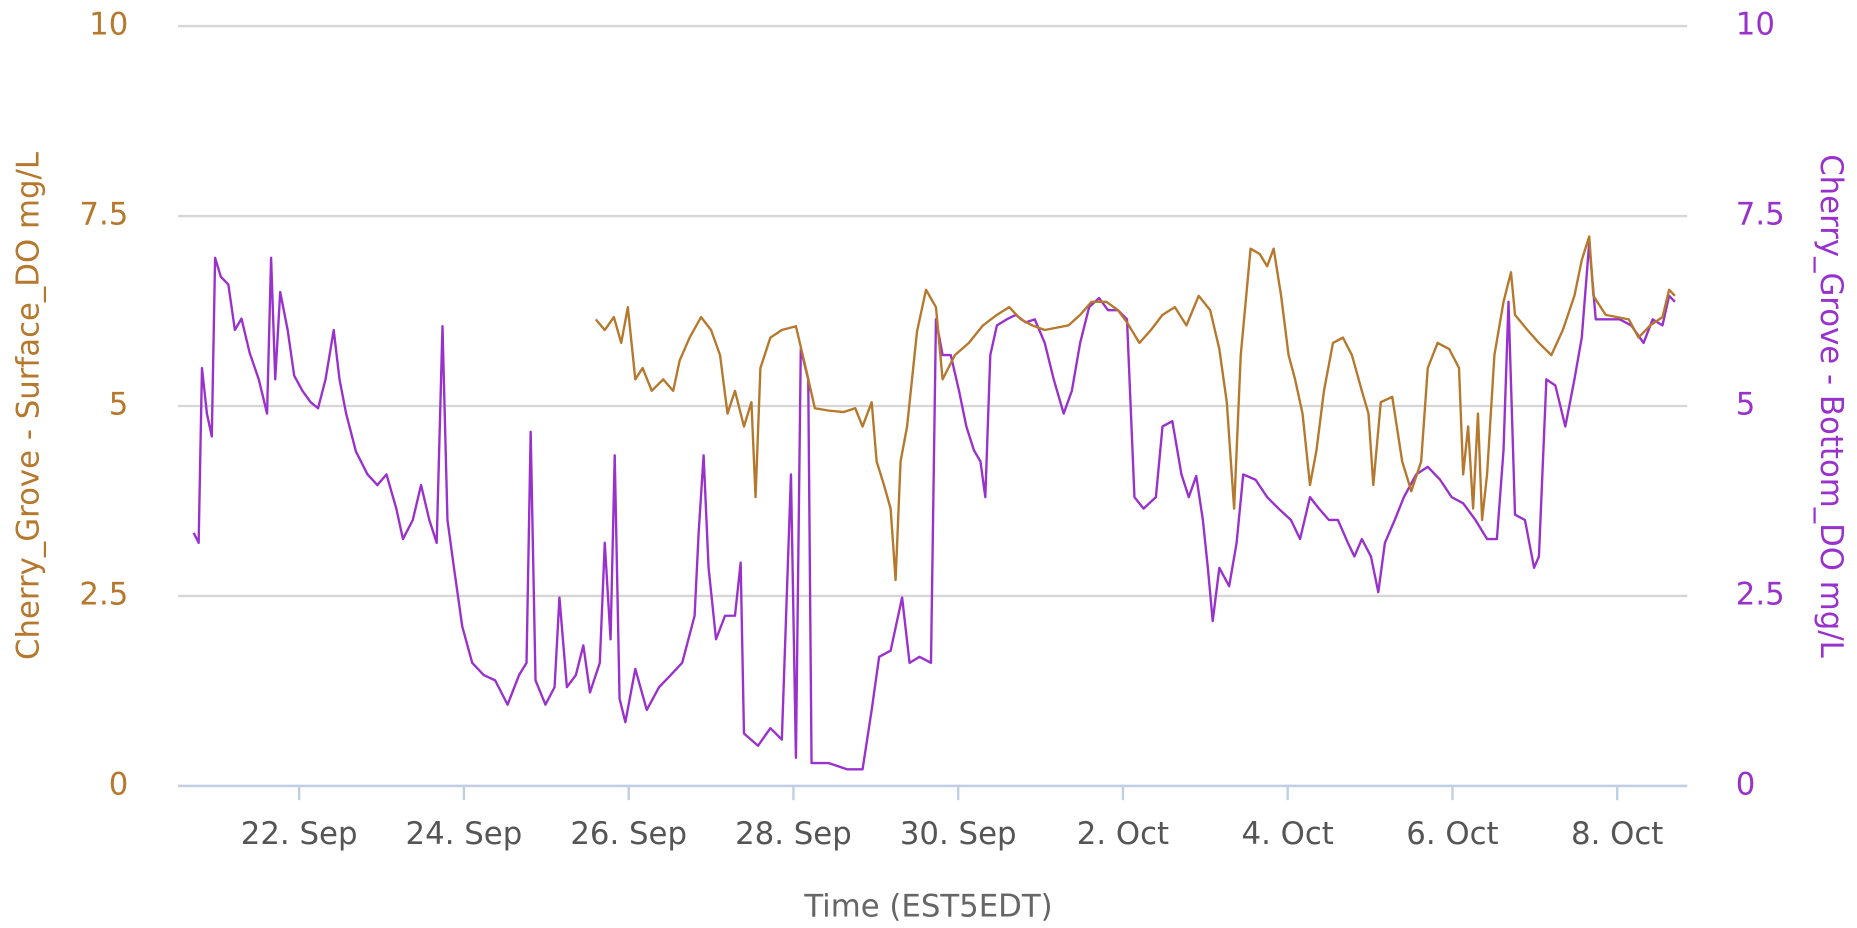  I want to click on y-tick-label: 0, so click(119, 784).